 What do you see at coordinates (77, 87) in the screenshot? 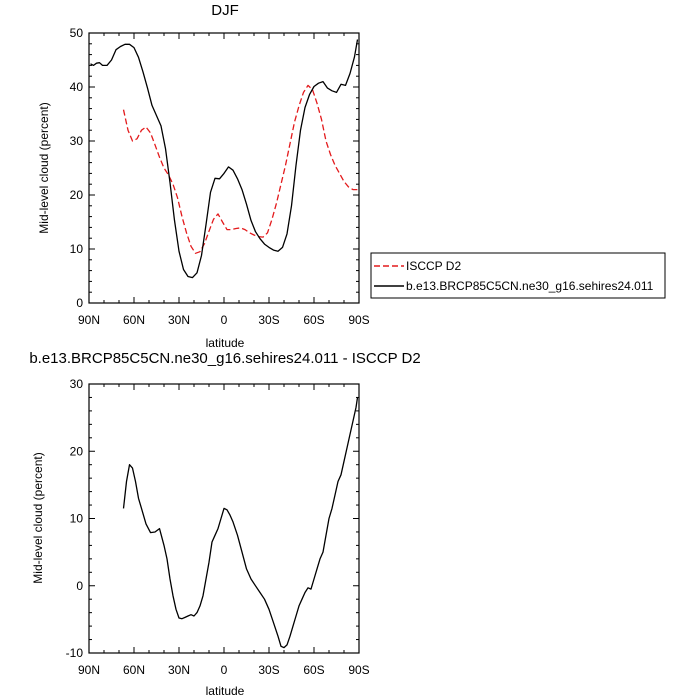
I see `y-tick-label: 40` at bounding box center [77, 87].